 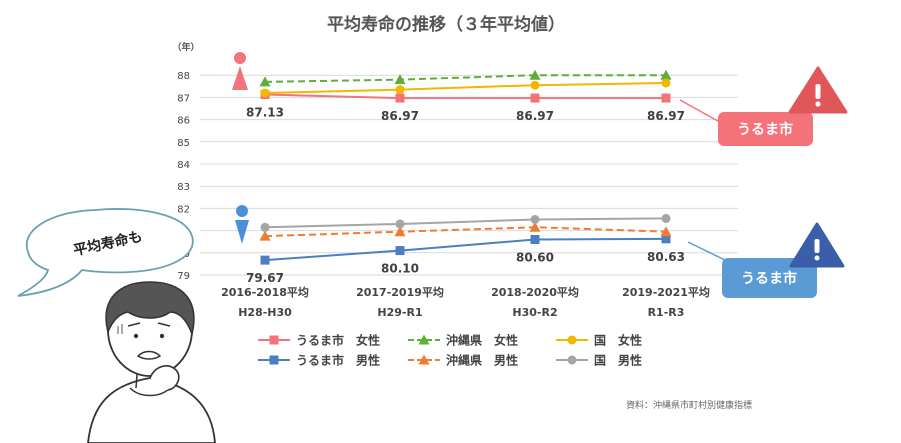 I want to click on data-label: 87.13, so click(x=265, y=113).